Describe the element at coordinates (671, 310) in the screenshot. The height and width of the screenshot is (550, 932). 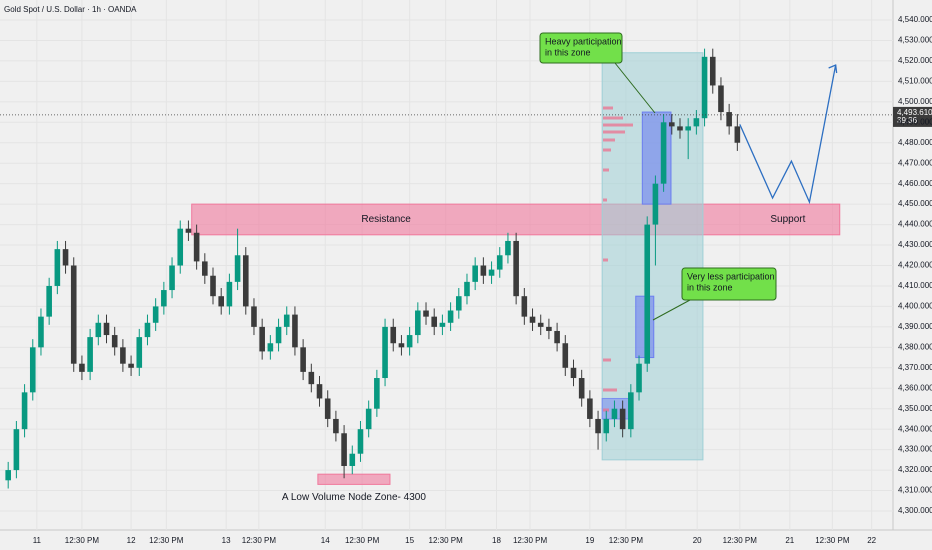
I see `callout-pointer` at that location.